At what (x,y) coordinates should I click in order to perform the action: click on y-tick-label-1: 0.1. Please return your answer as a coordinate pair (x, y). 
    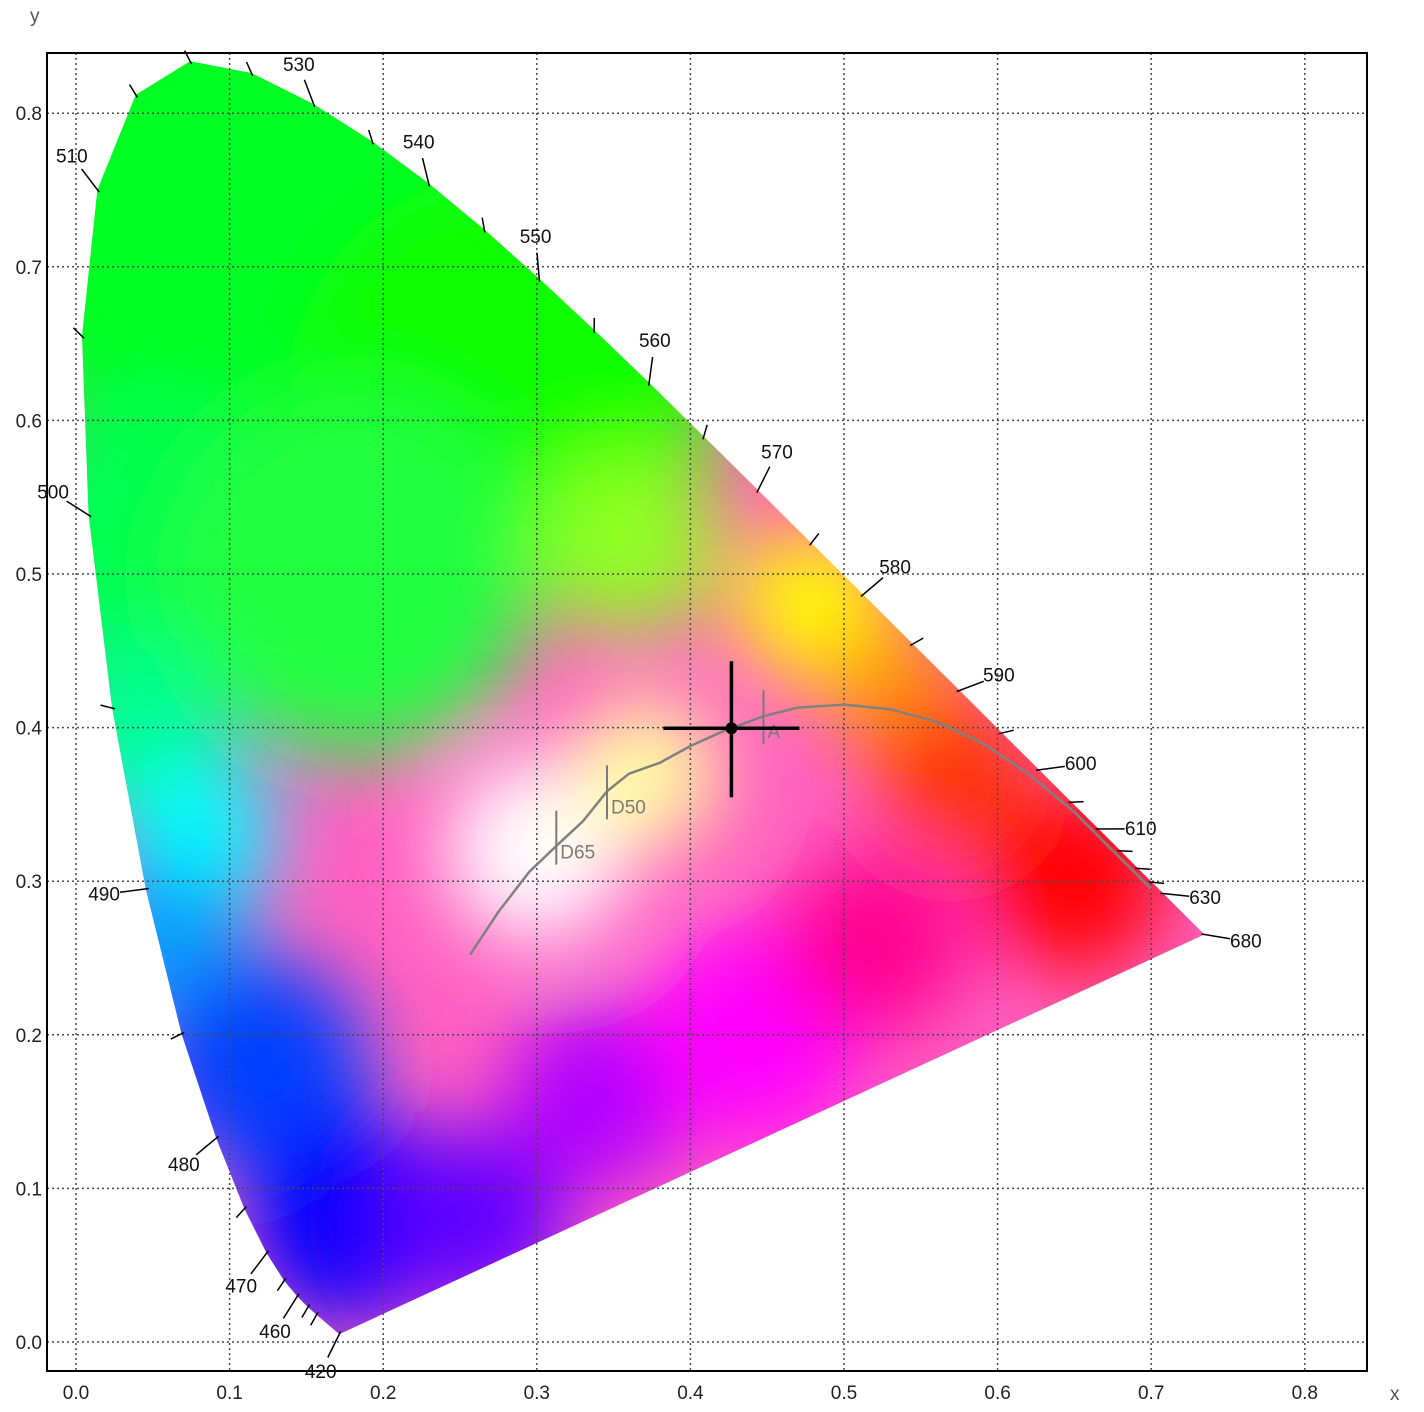
    Looking at the image, I should click on (29, 1189).